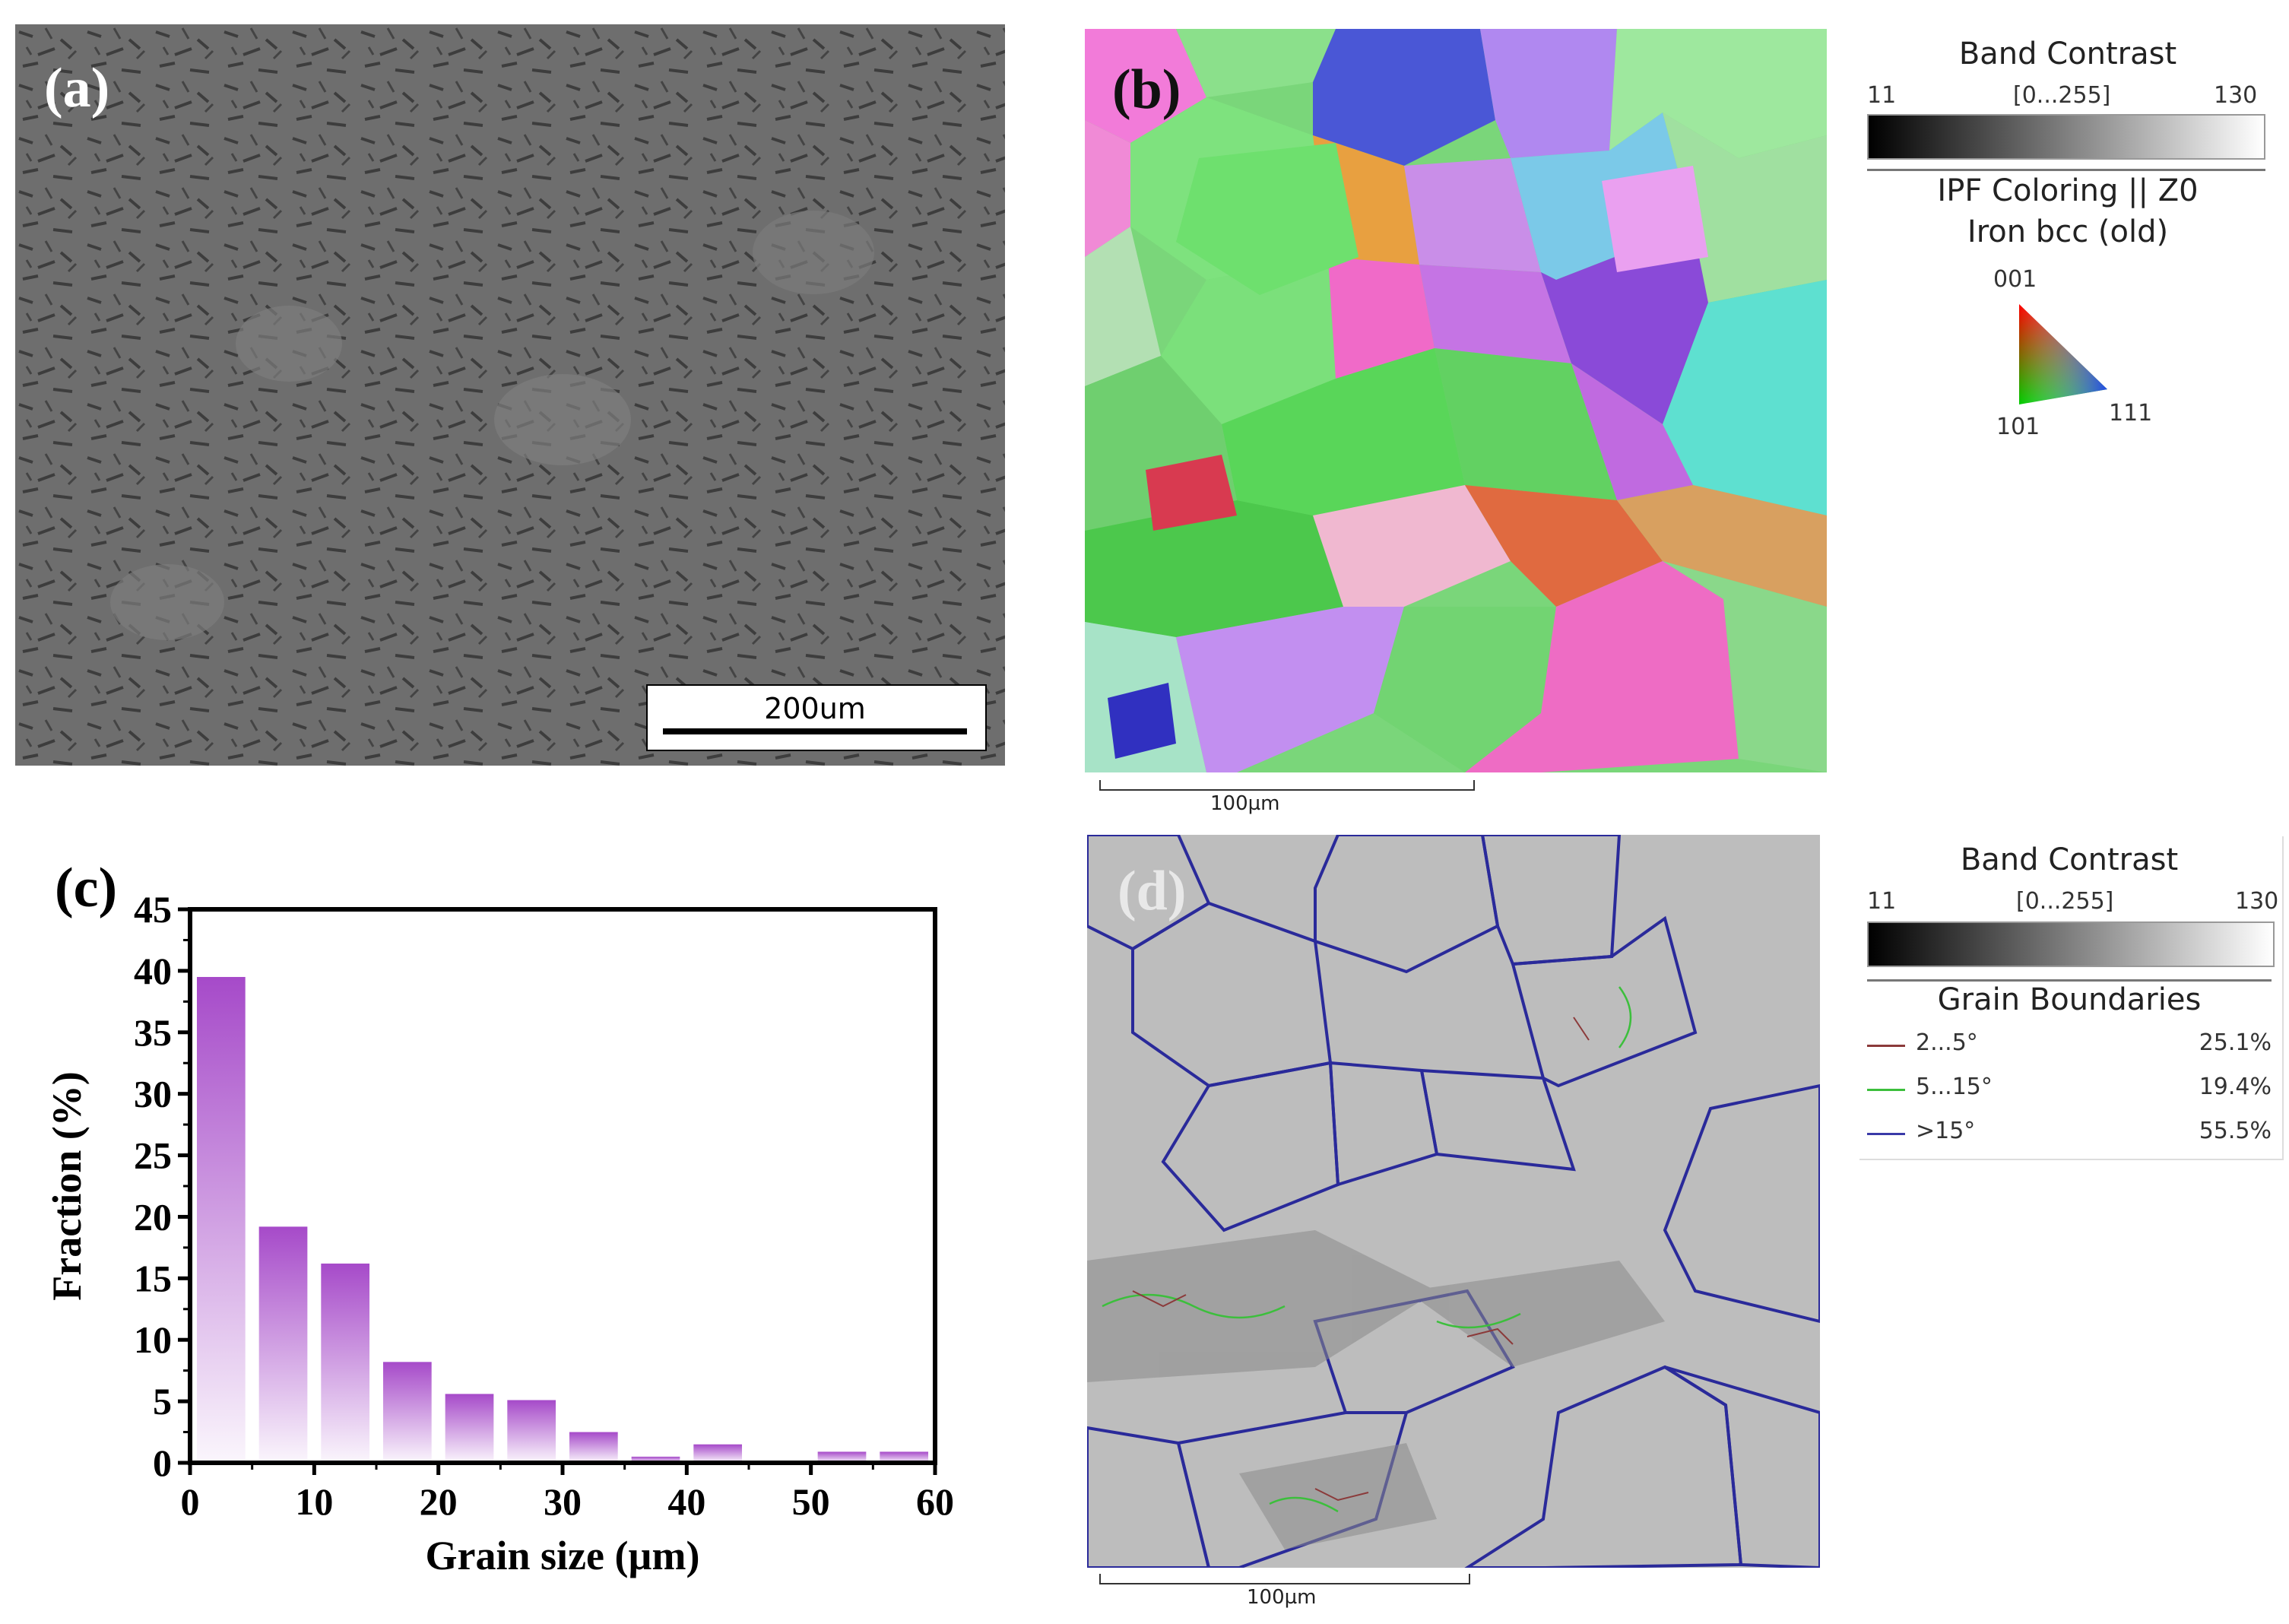 The width and height of the screenshot is (2289, 1624). What do you see at coordinates (153, 971) in the screenshot?
I see `y-tick-label: 40` at bounding box center [153, 971].